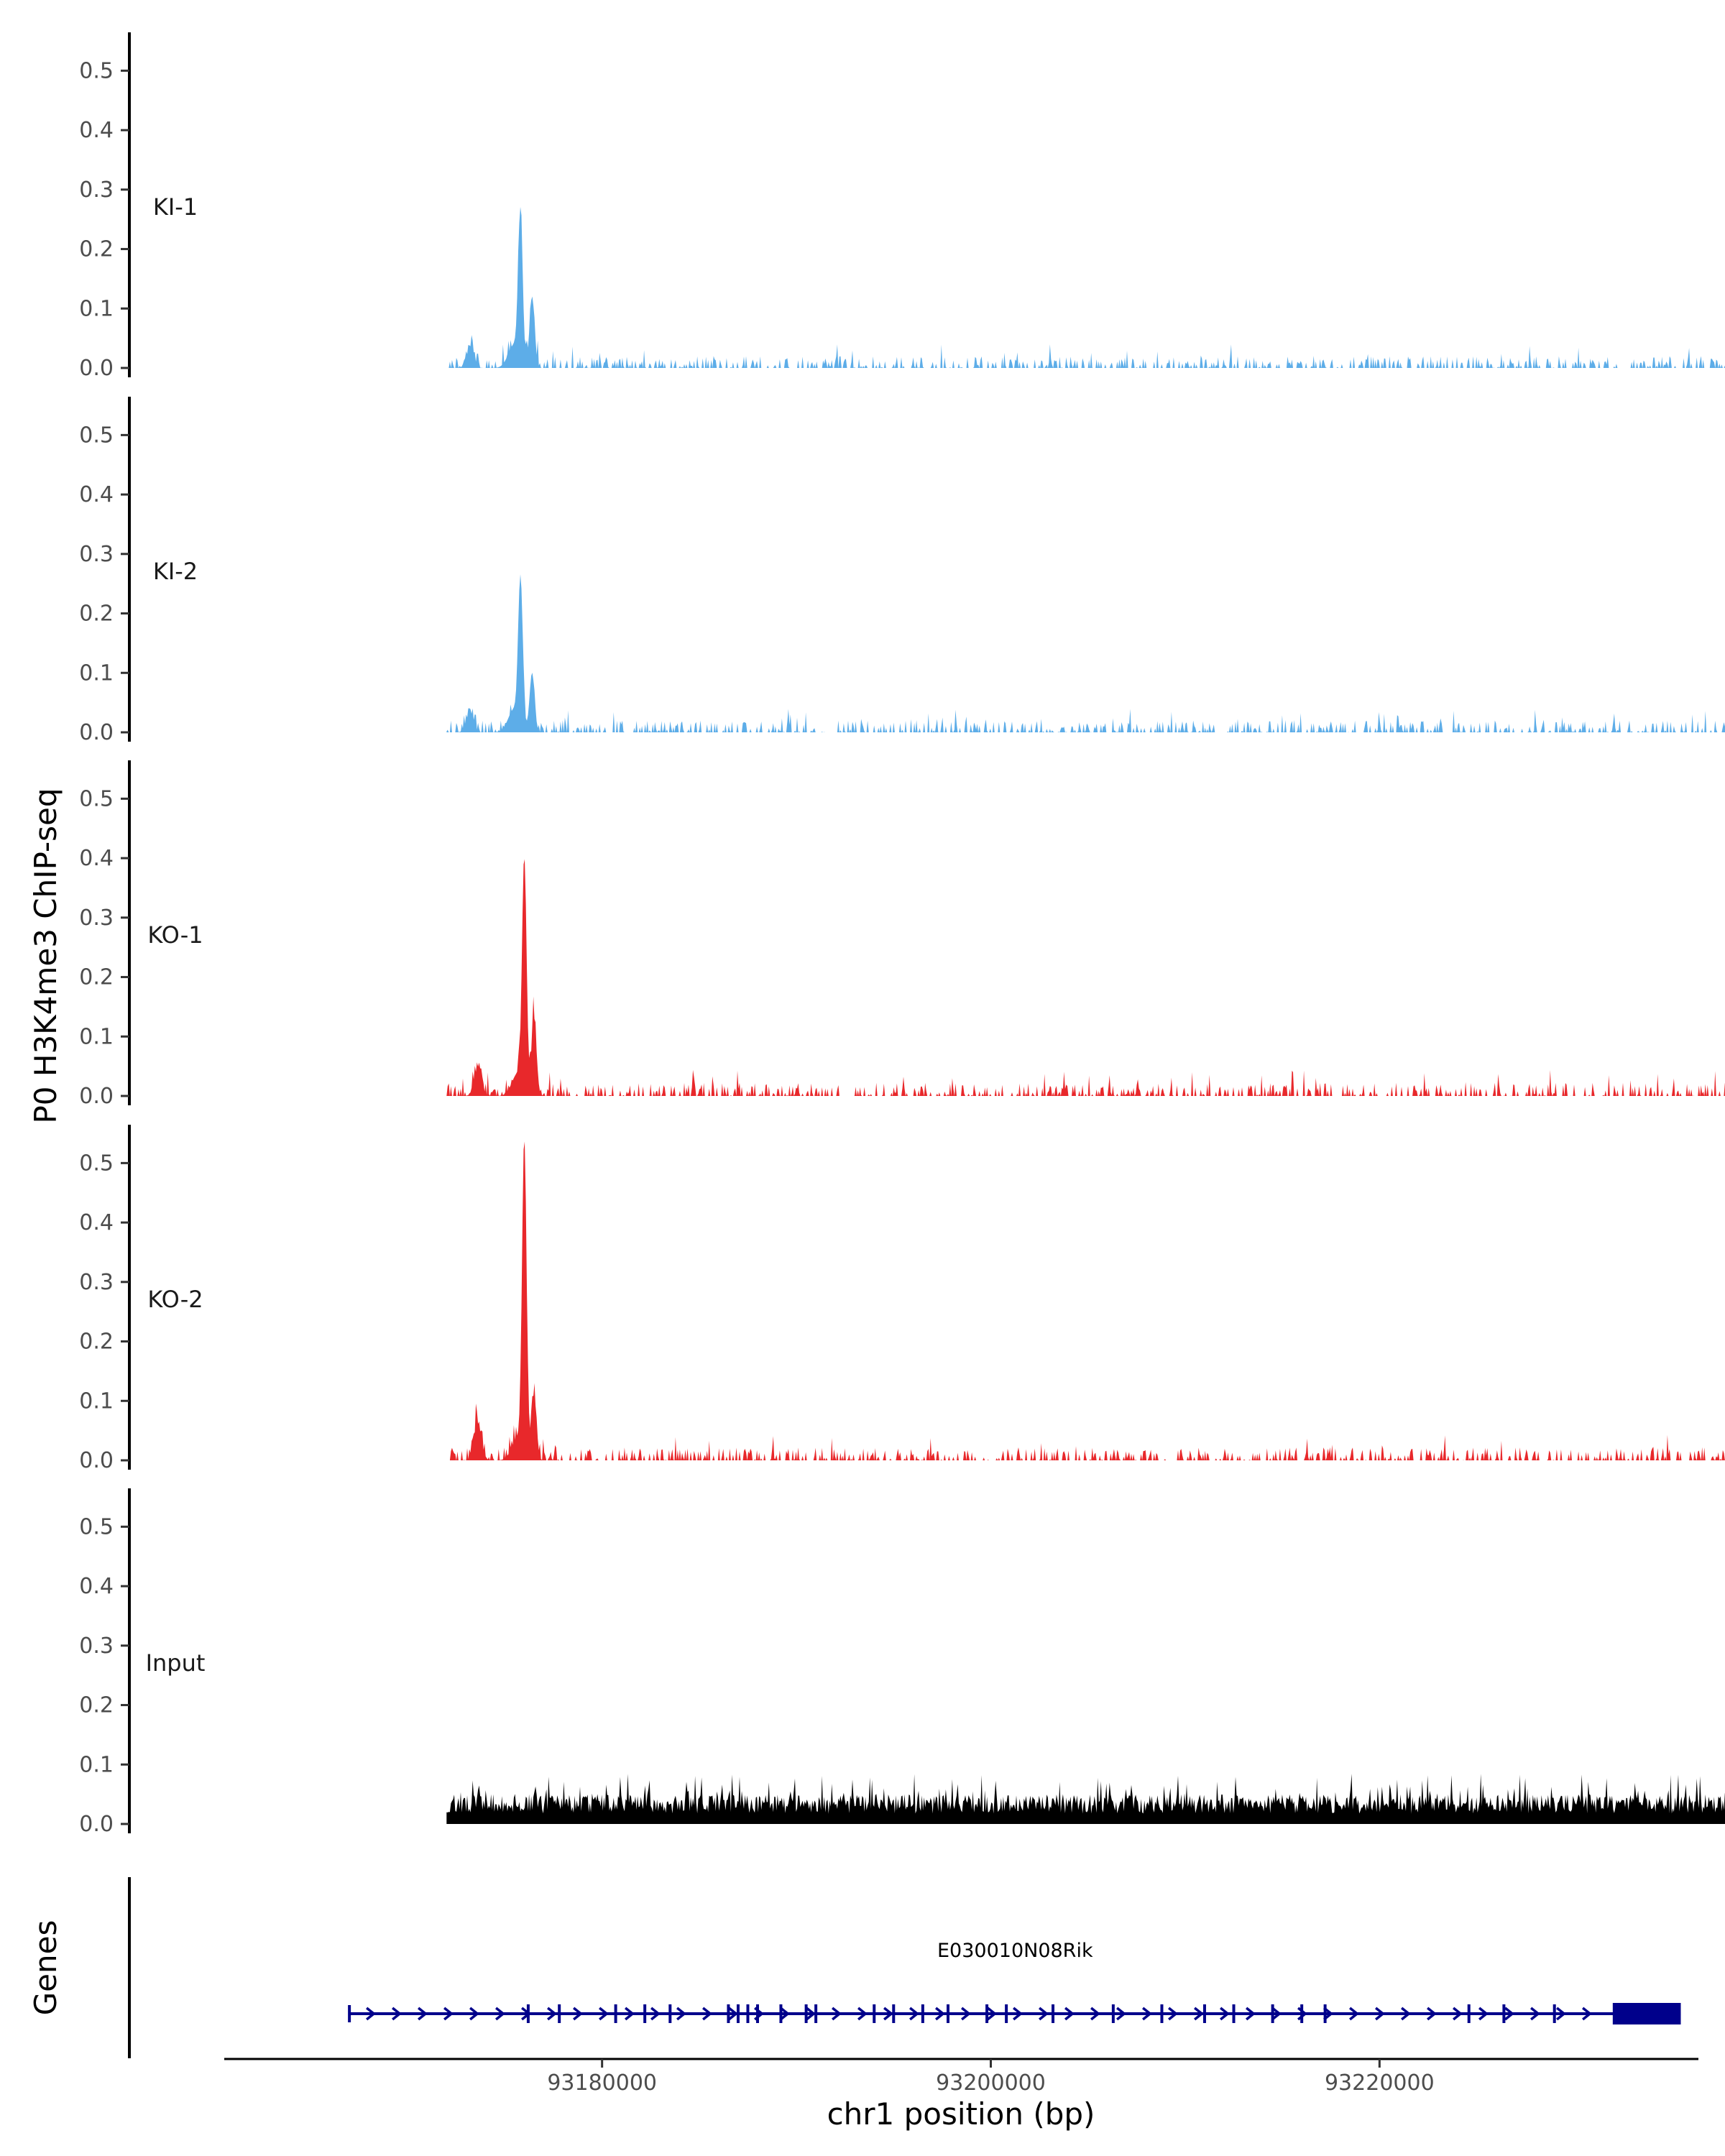 Image resolution: width=1725 pixels, height=2156 pixels. I want to click on track-label: KO-1, so click(175, 935).